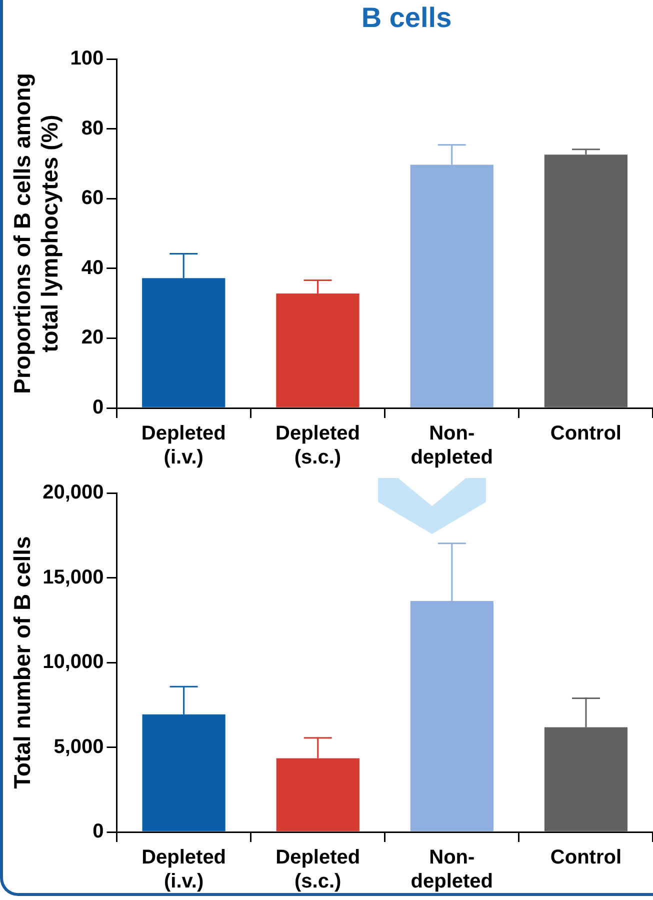  What do you see at coordinates (73, 577) in the screenshot?
I see `y-tick-label: 15,000` at bounding box center [73, 577].